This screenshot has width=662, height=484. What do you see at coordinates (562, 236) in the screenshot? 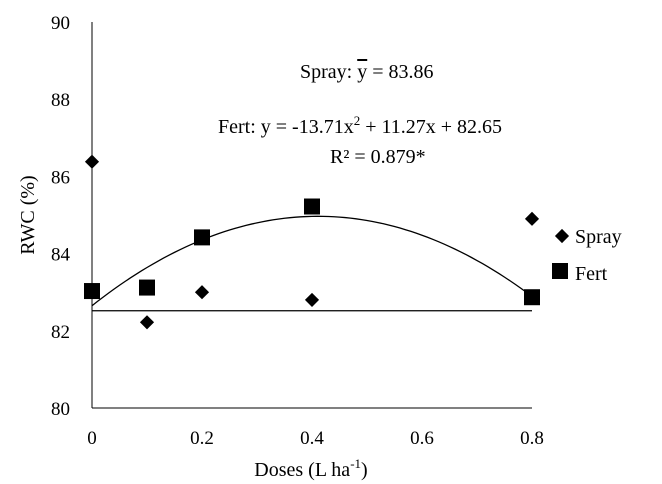
I see `legend-marker-spray` at bounding box center [562, 236].